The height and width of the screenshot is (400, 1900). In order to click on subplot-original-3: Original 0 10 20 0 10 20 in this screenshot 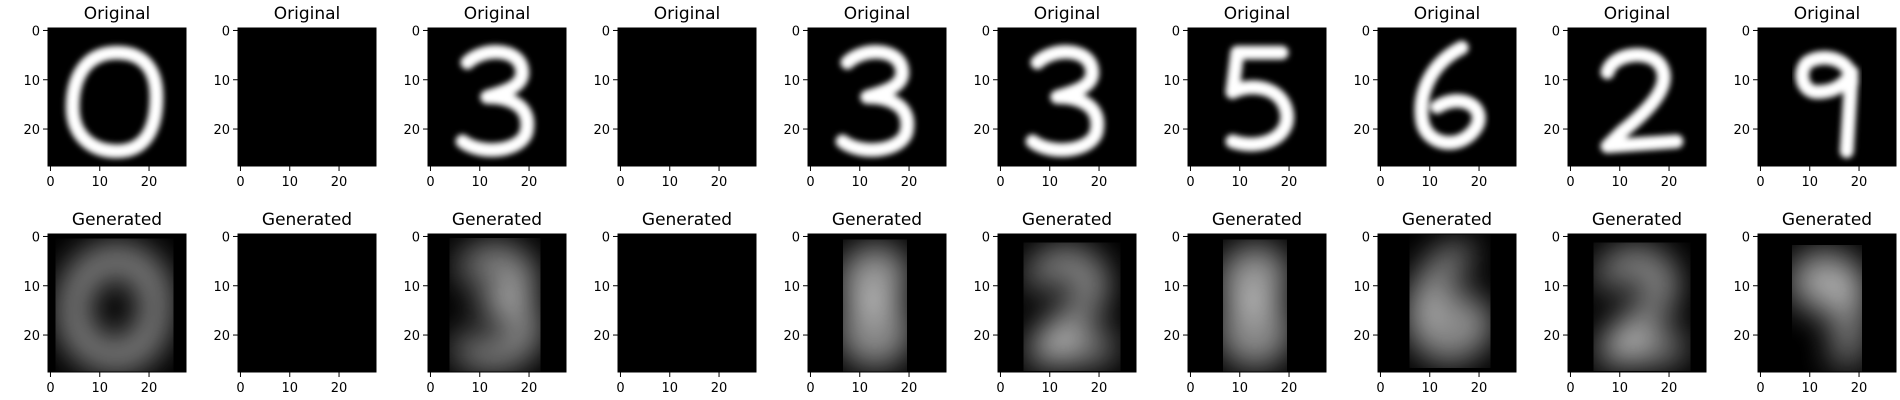, I will do `click(675, 97)`.